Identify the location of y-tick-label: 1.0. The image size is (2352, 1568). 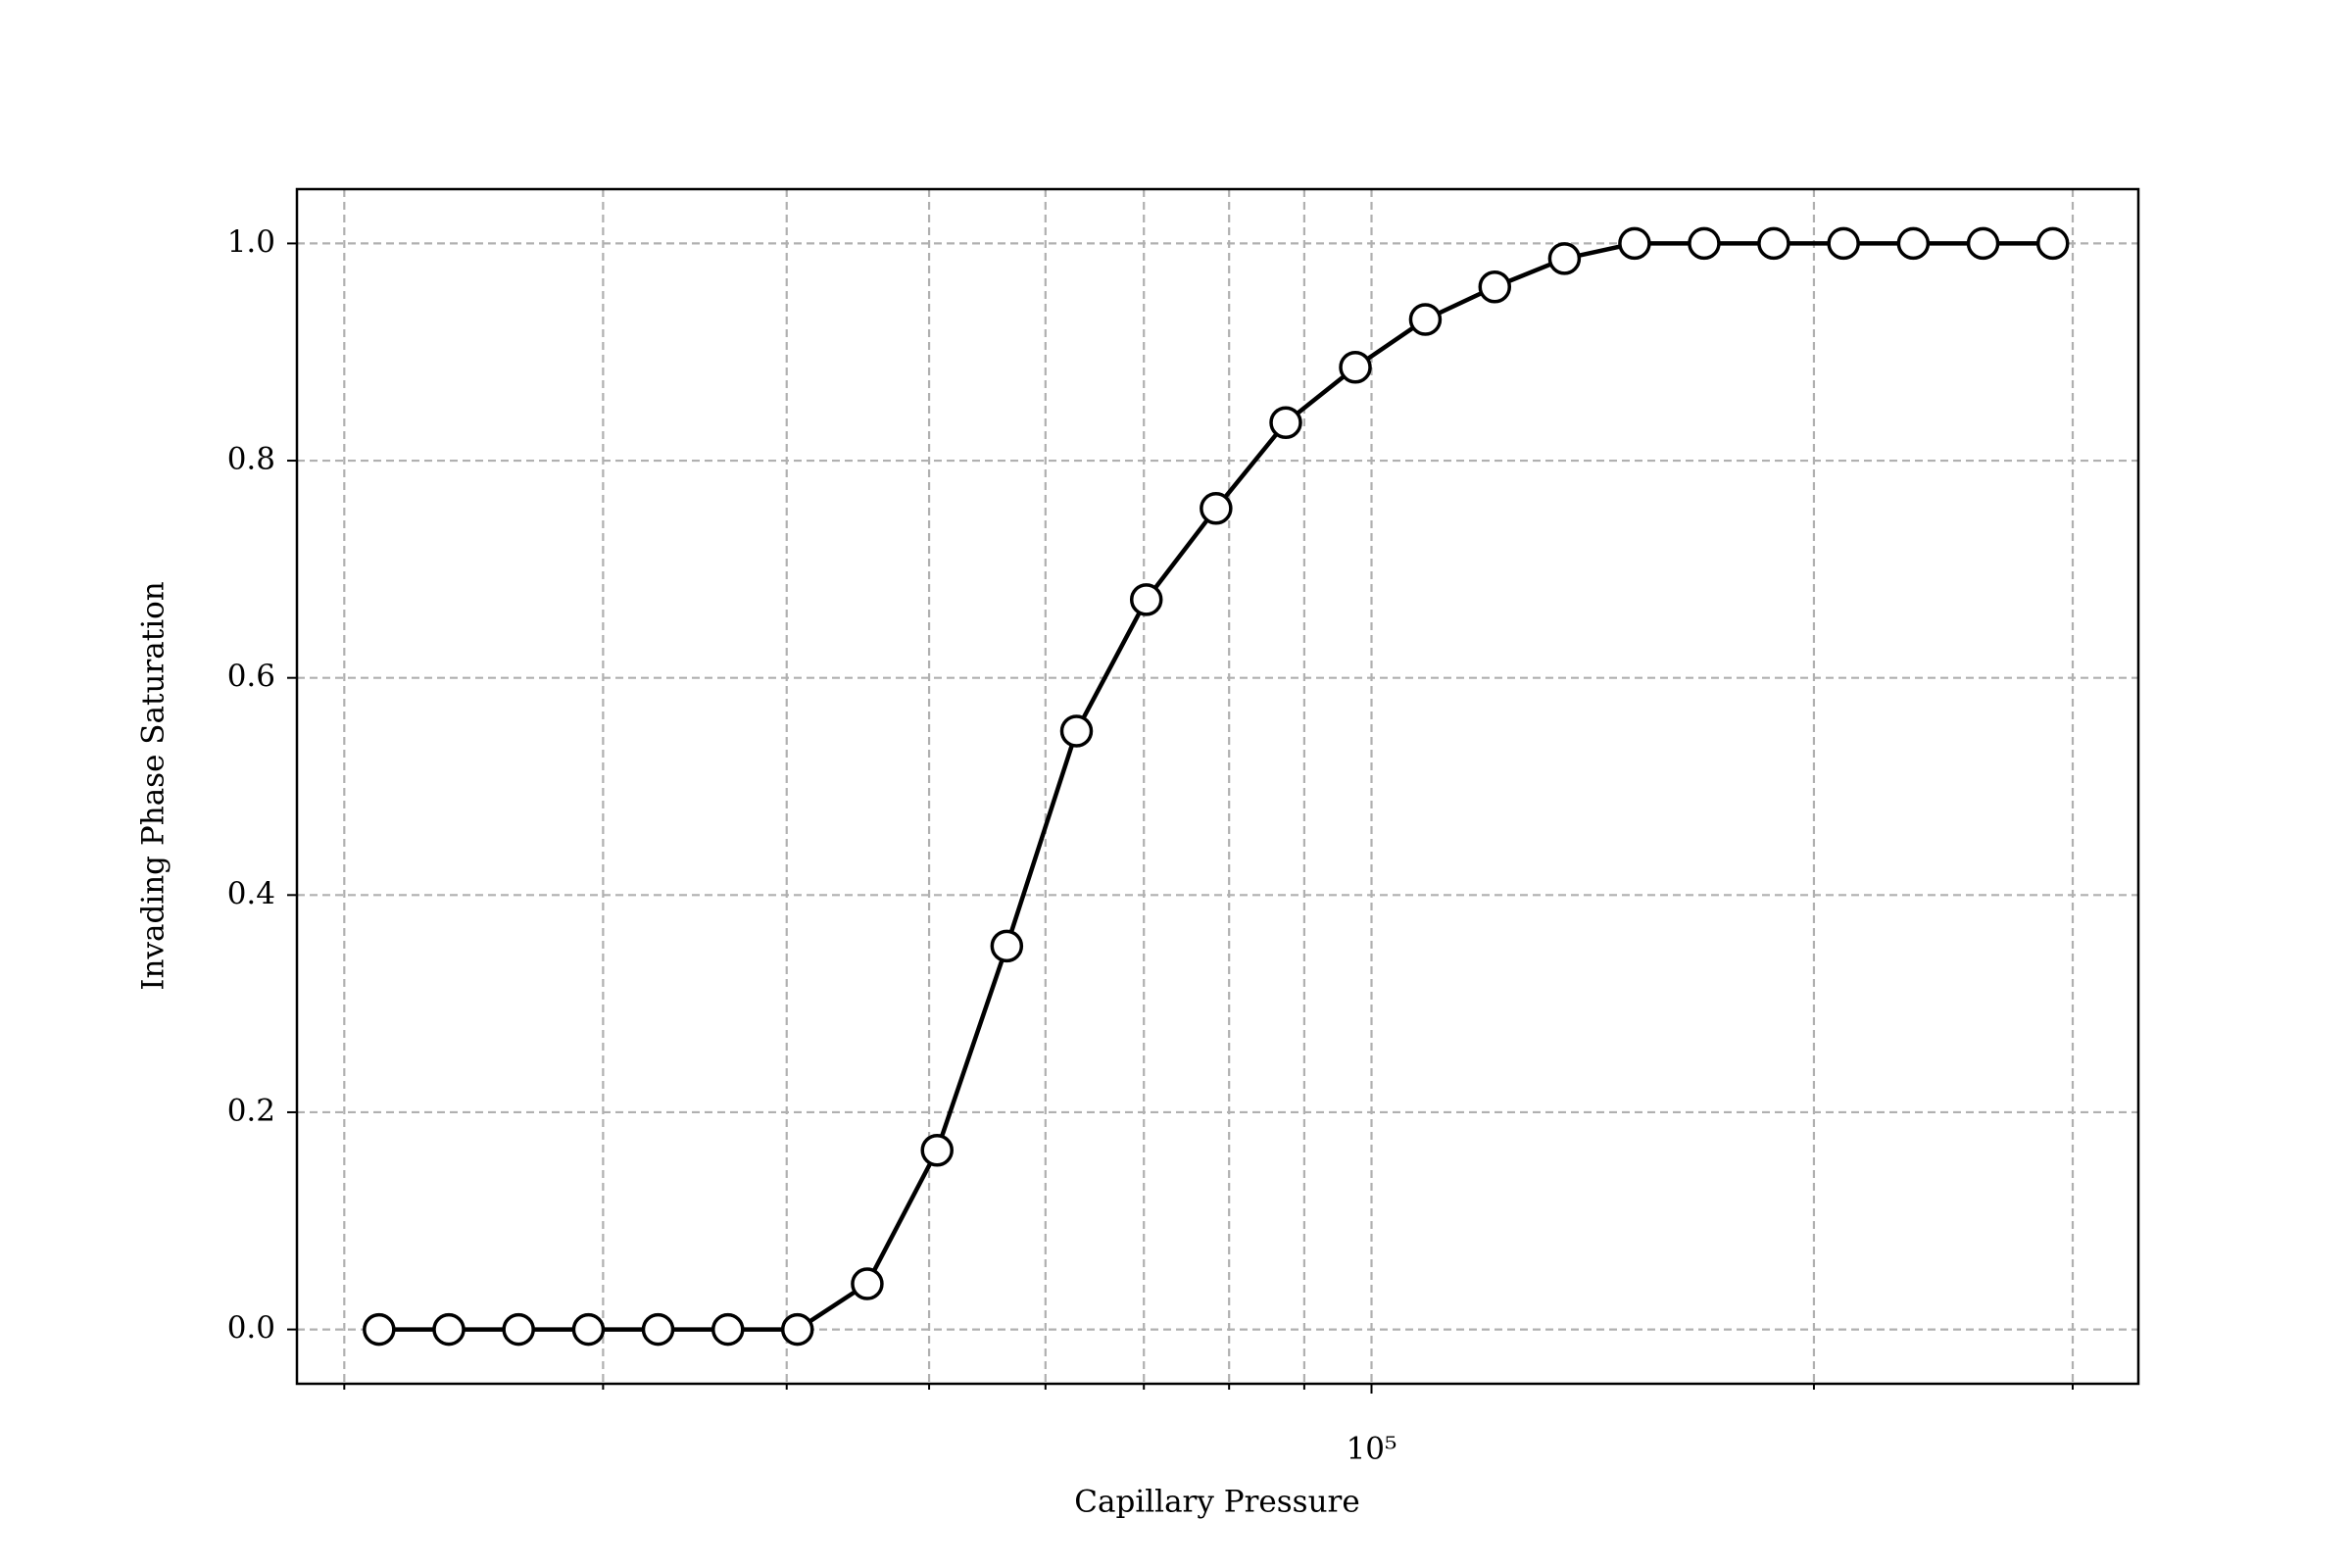
(251, 242).